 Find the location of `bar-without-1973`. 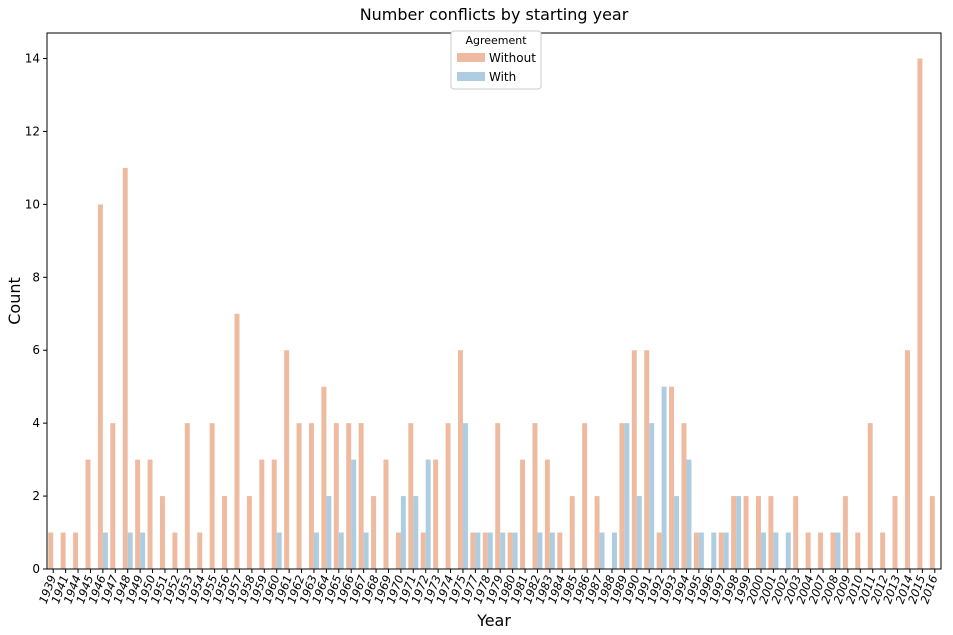

bar-without-1973 is located at coordinates (436, 514).